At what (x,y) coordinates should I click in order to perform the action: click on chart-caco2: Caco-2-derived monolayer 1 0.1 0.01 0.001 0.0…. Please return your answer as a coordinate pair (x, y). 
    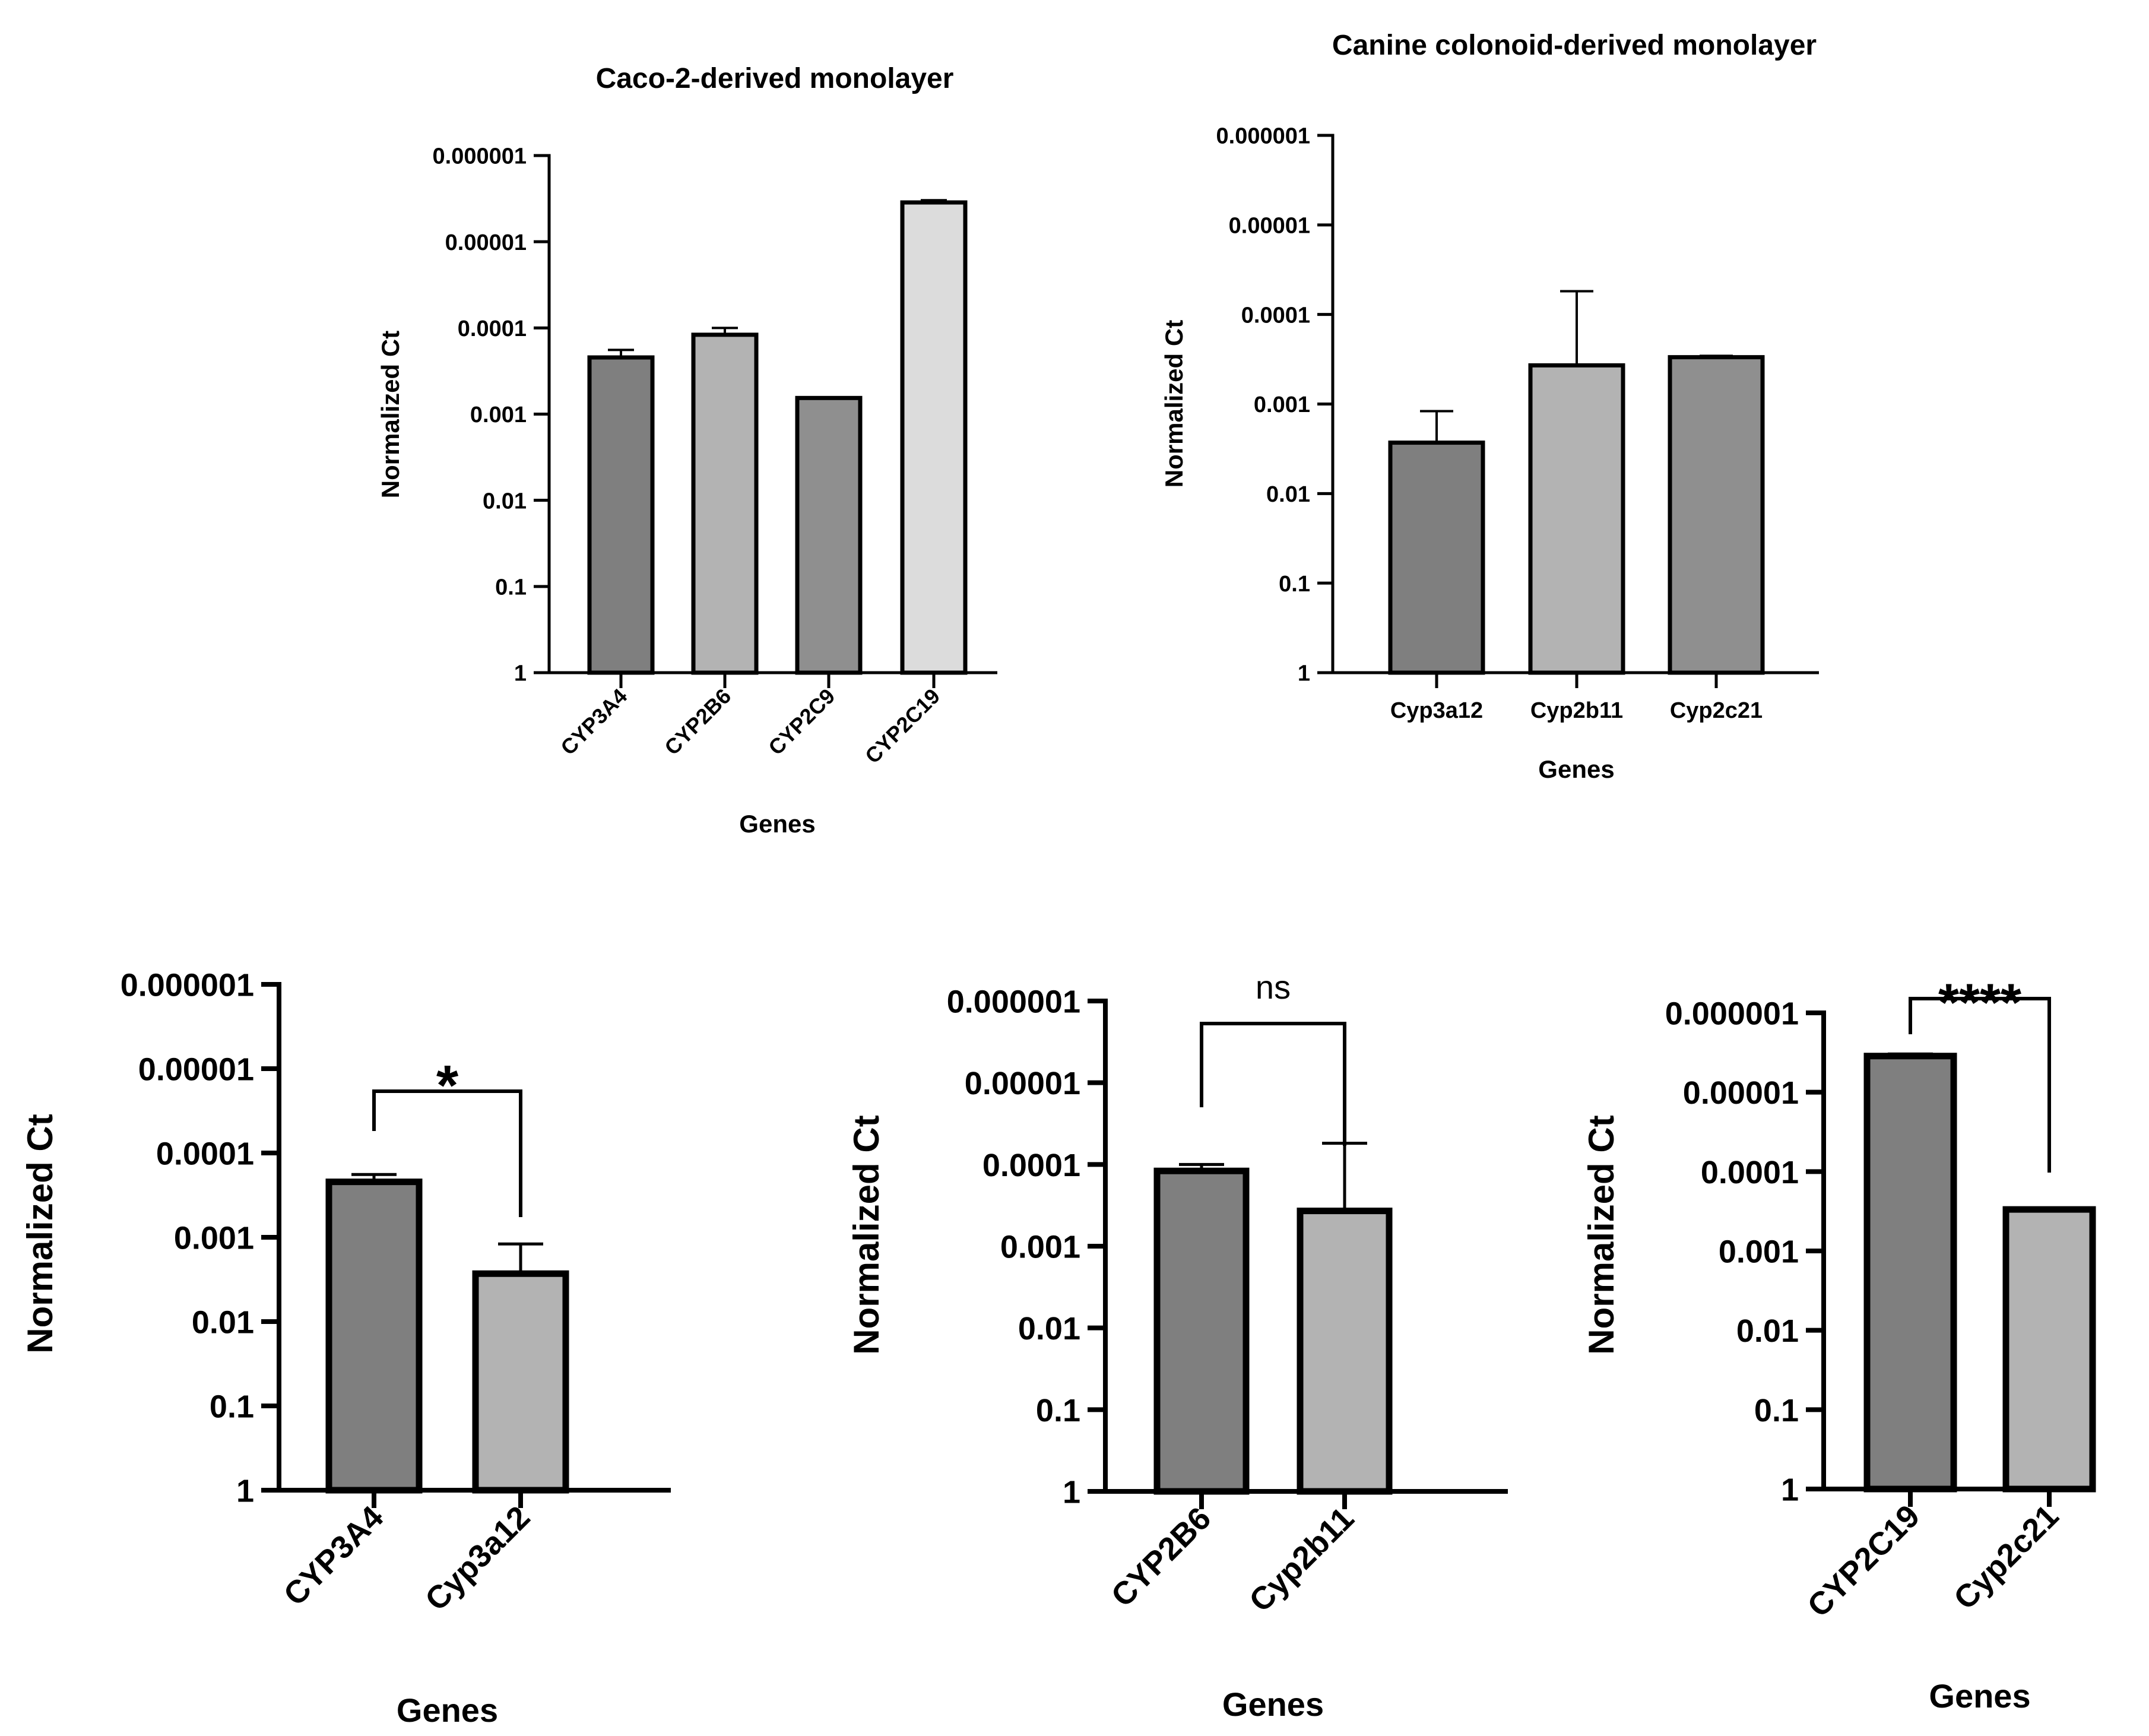
    Looking at the image, I should click on (686, 450).